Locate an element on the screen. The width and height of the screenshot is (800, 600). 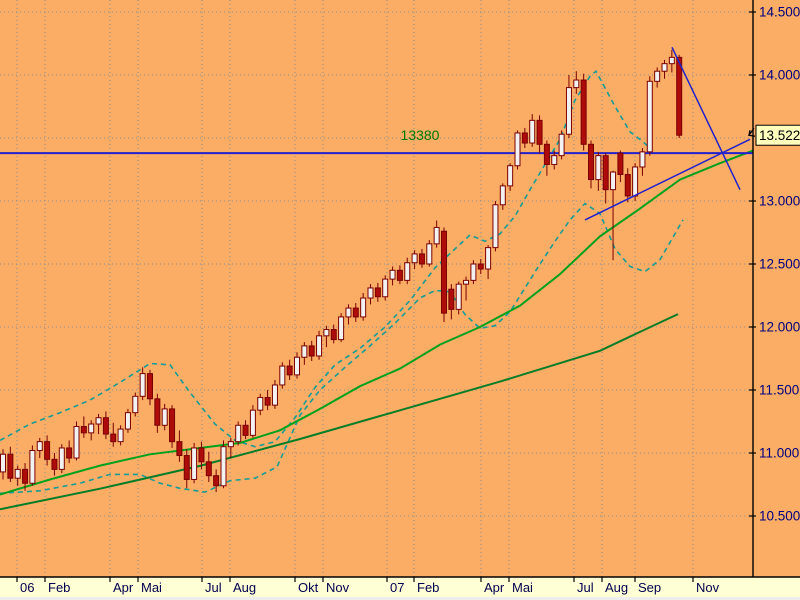
time-tick-label: Mai is located at coordinates (522, 587).